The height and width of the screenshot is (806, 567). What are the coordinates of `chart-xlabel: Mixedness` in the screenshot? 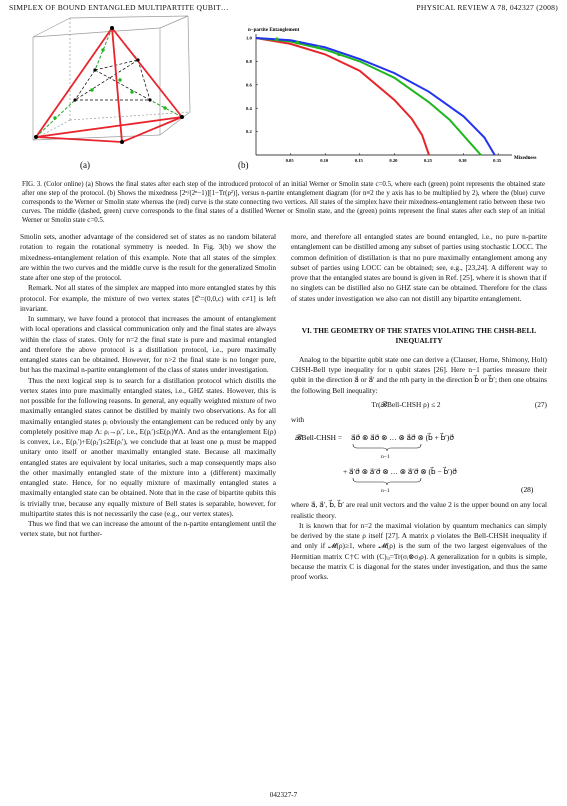 It's located at (525, 158).